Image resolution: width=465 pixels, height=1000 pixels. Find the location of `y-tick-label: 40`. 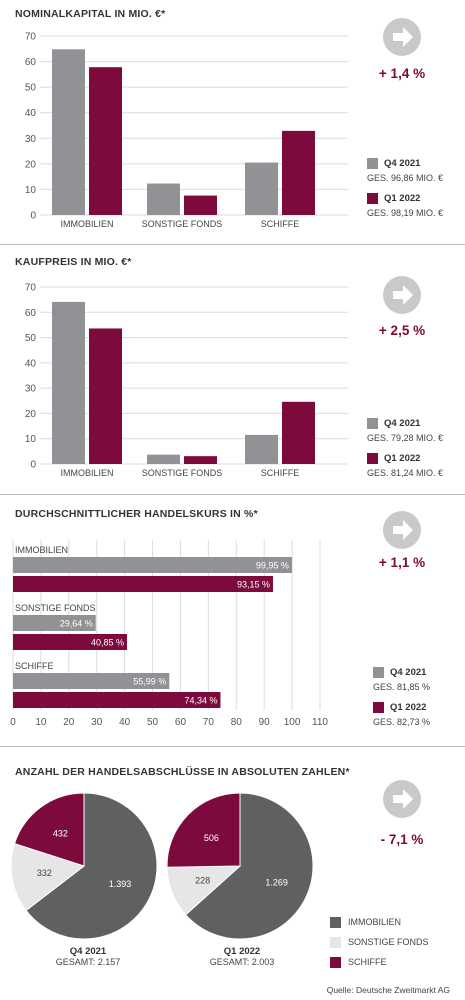

y-tick-label: 40 is located at coordinates (31, 363).